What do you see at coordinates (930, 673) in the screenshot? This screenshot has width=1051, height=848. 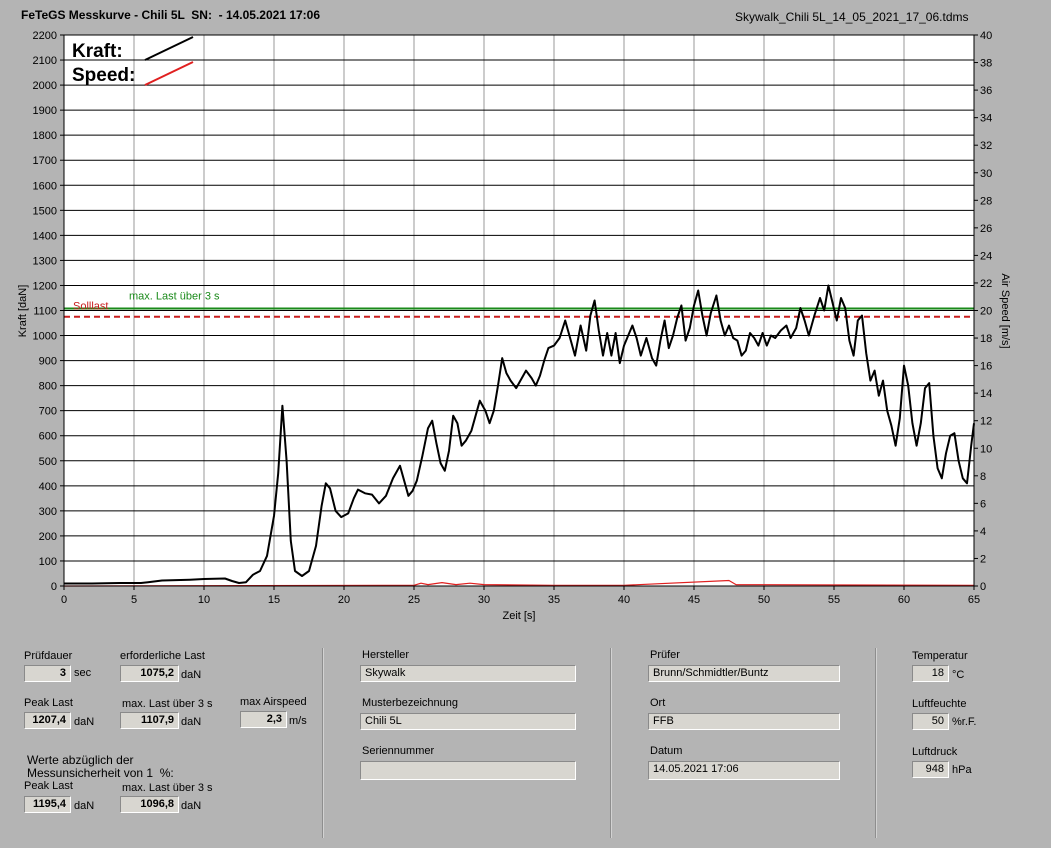 I see `temperatur-value: 18` at bounding box center [930, 673].